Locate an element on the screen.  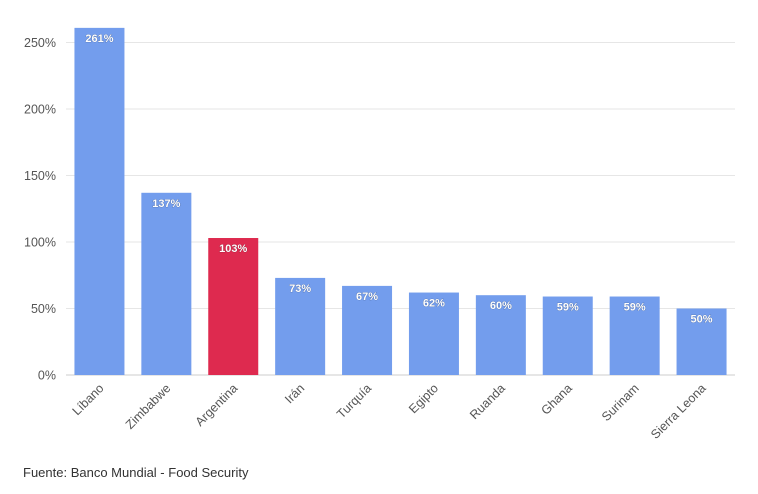
y-tick-label: 50% is located at coordinates (43, 309).